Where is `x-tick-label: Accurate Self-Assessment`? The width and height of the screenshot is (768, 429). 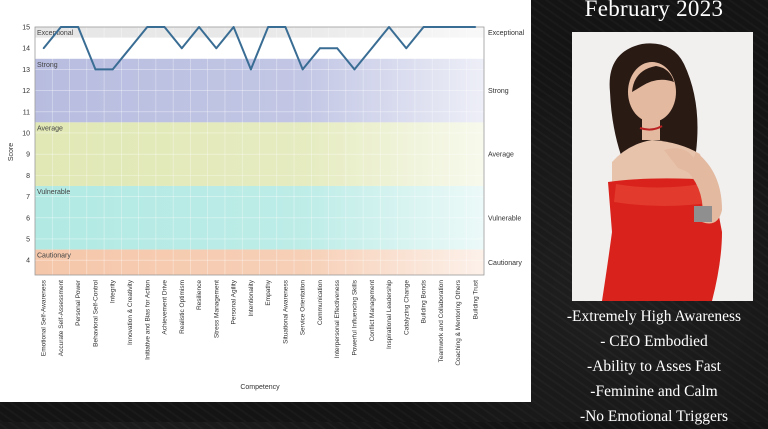 x-tick-label: Accurate Self-Assessment is located at coordinates (61, 318).